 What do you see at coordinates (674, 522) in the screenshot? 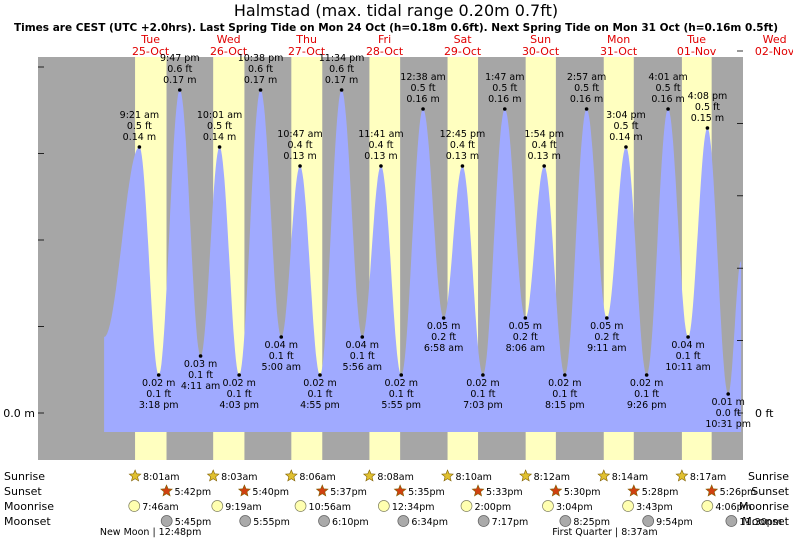
I see `moonset-time: 9:54pm` at bounding box center [674, 522].